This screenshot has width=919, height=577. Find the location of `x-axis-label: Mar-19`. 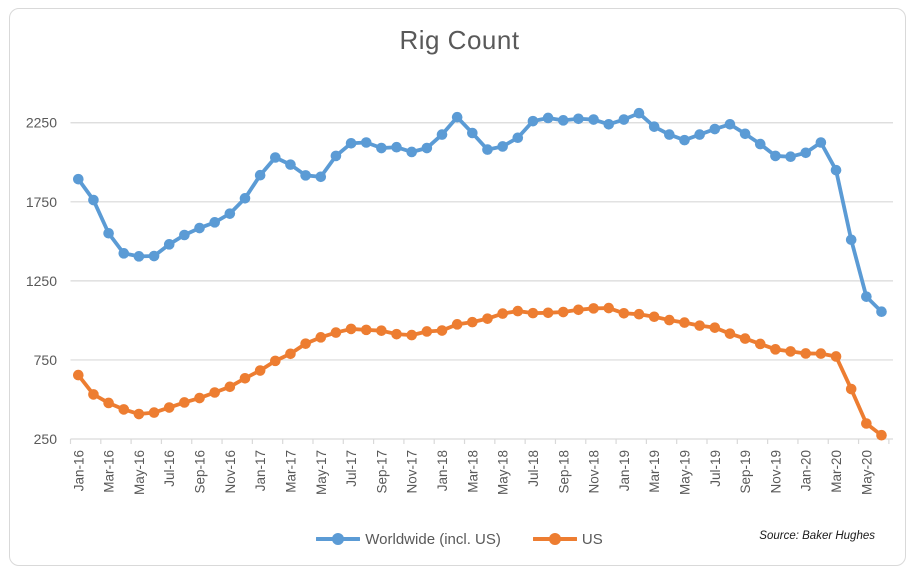

x-axis-label: Mar-19 is located at coordinates (654, 471).